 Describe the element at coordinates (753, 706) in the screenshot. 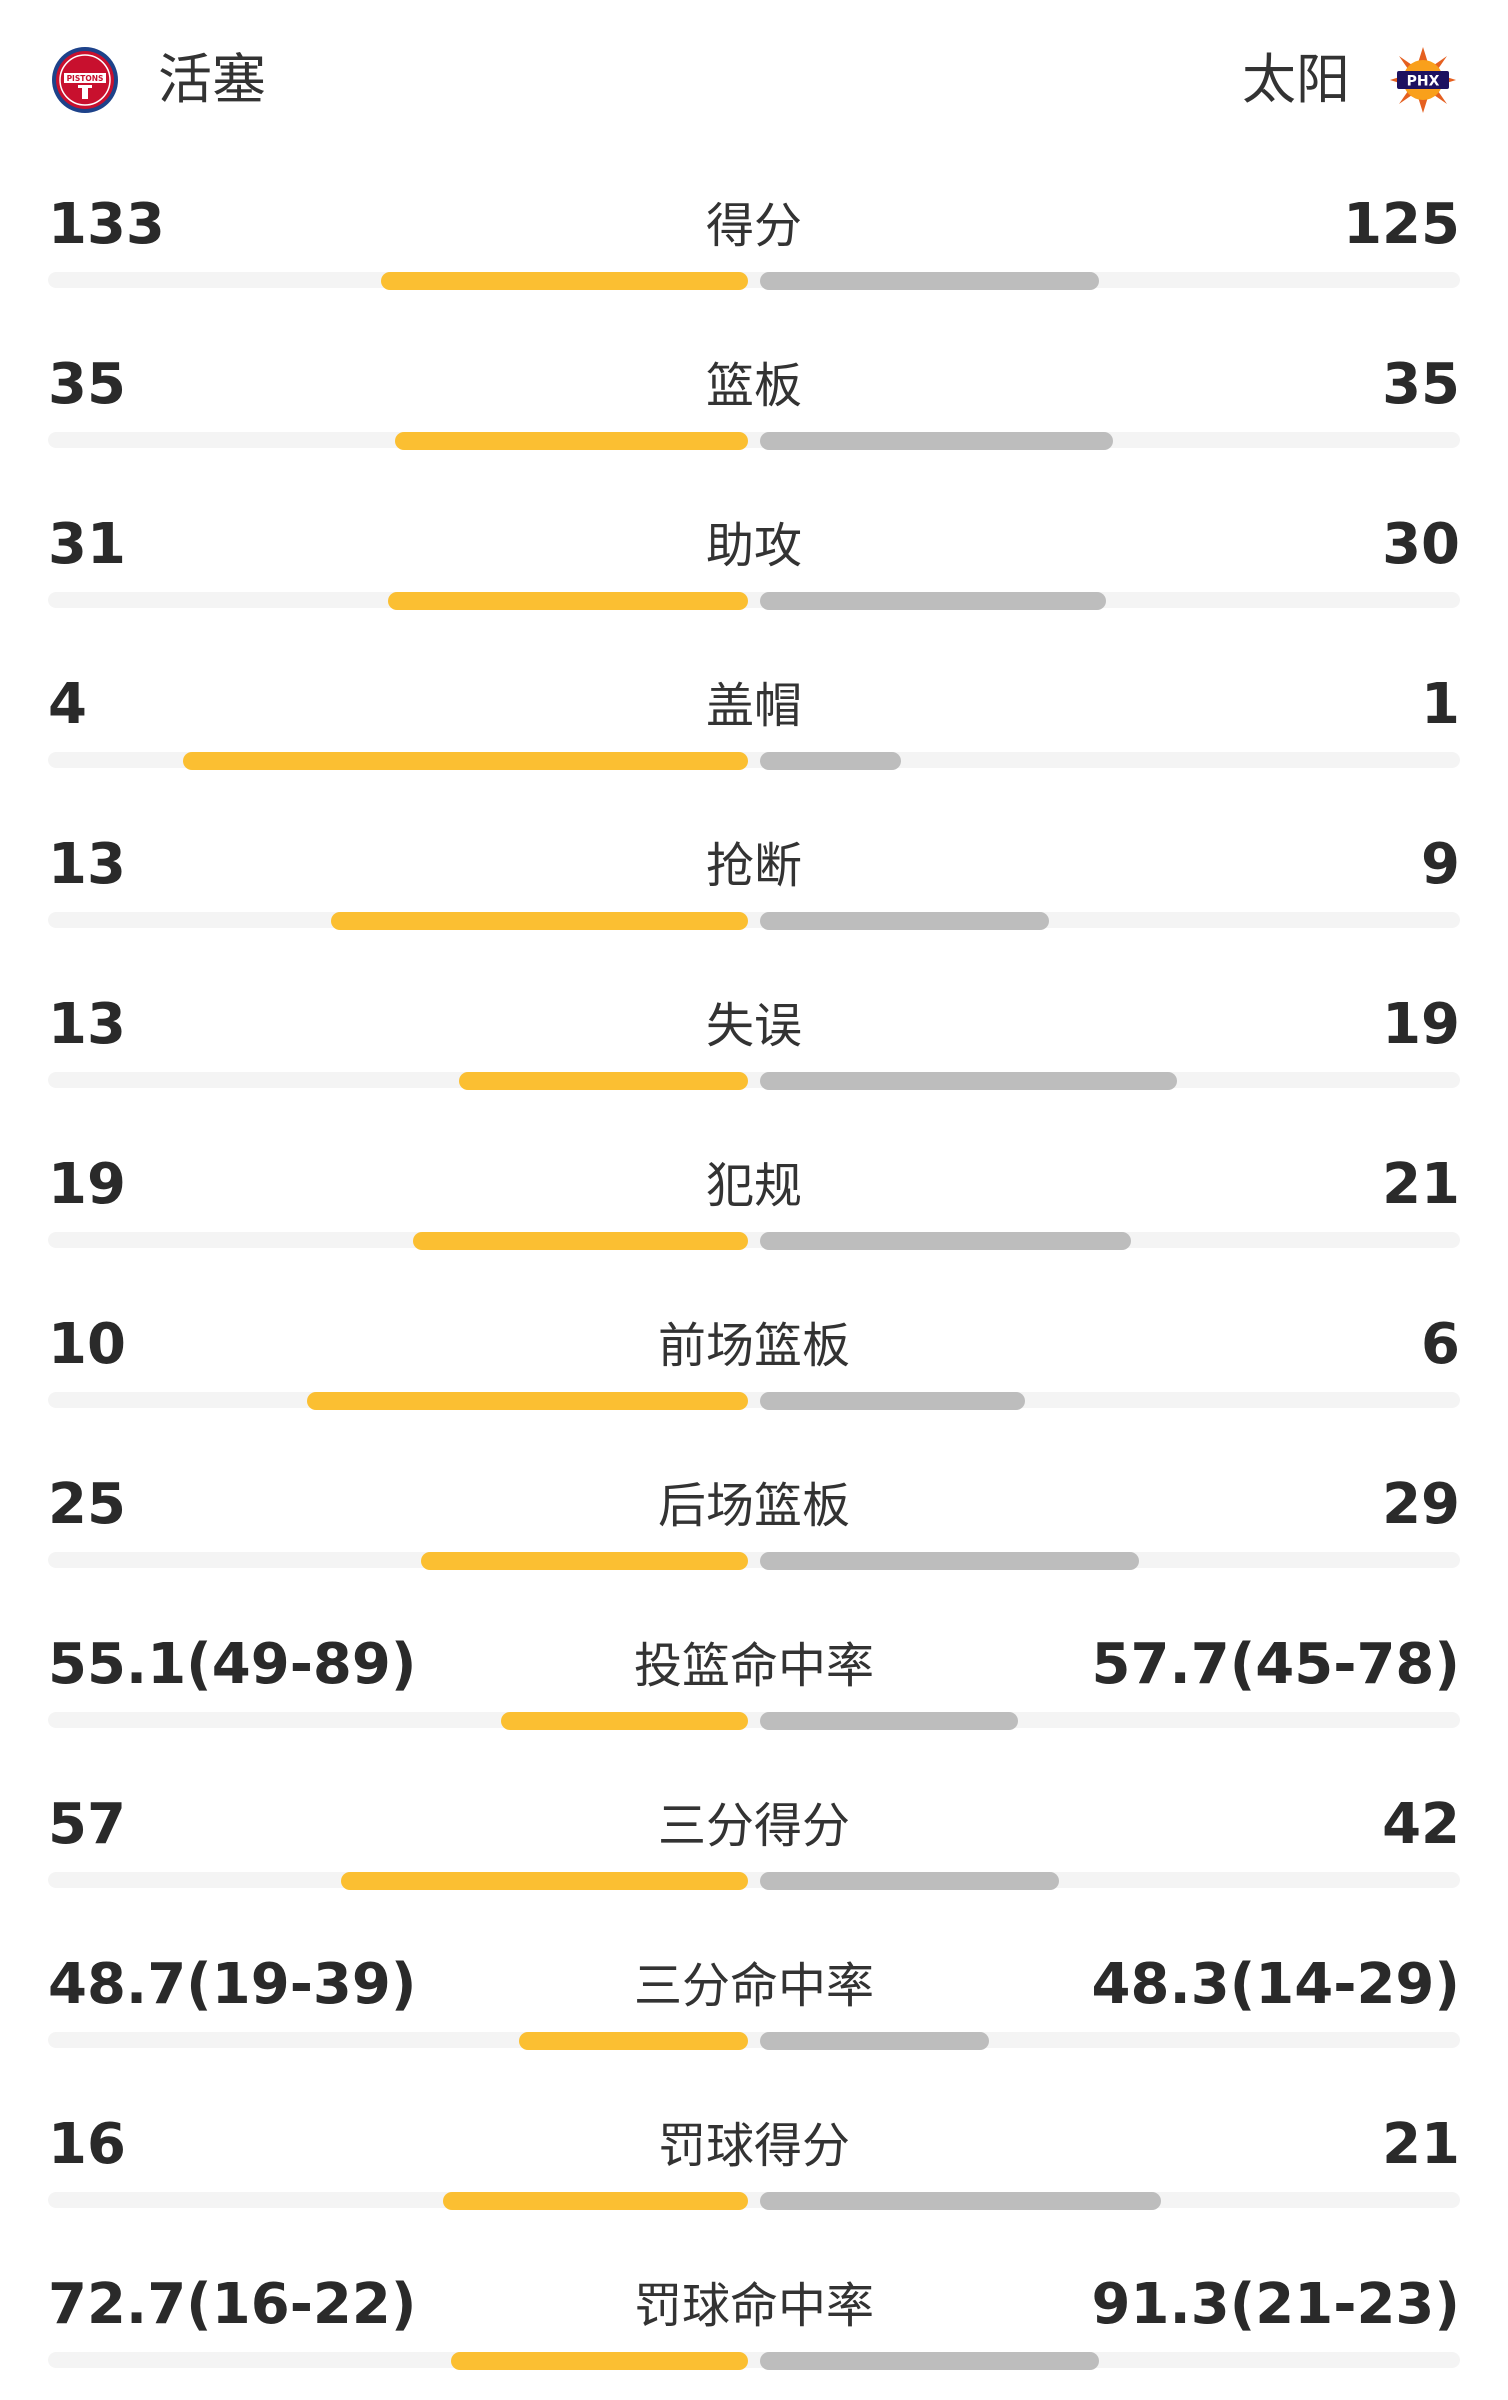

I see `stat-label: 盖帽` at that location.